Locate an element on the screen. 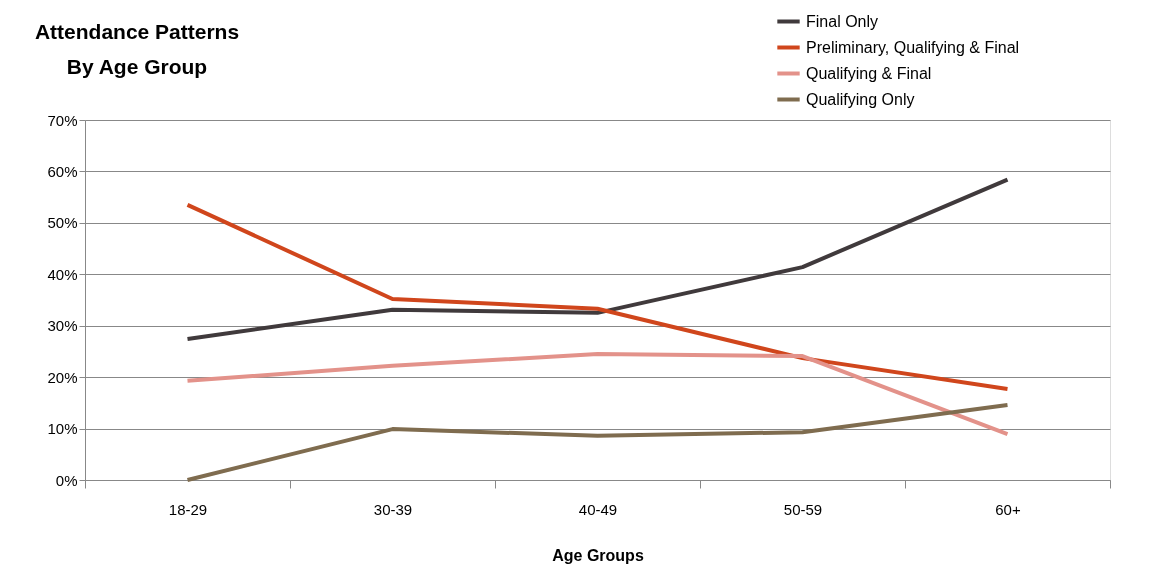 The height and width of the screenshot is (574, 1162). x-tick-label: 60+ is located at coordinates (1008, 509).